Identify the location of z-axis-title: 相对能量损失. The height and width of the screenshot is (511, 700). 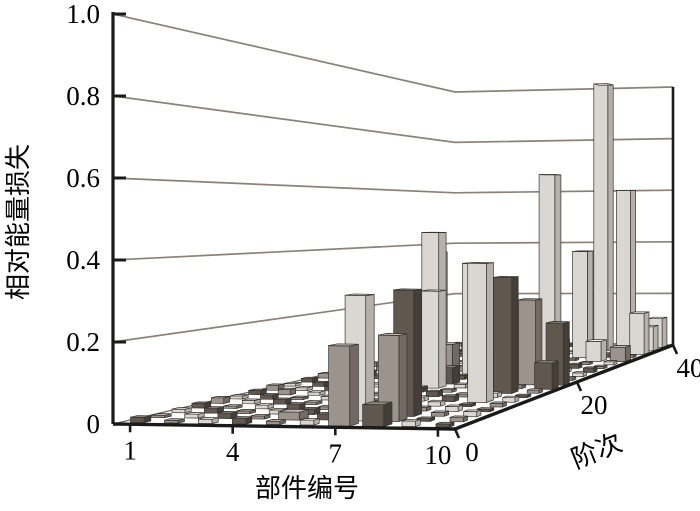
(18, 222).